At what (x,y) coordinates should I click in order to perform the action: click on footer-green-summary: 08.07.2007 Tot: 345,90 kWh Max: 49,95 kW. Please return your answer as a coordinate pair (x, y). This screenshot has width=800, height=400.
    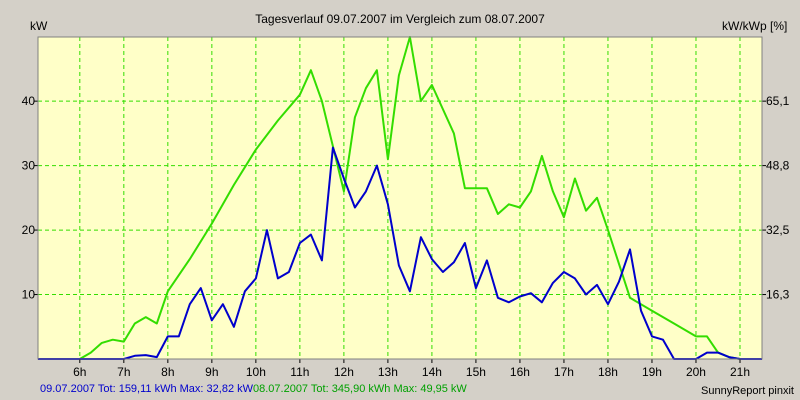
    Looking at the image, I should click on (360, 389).